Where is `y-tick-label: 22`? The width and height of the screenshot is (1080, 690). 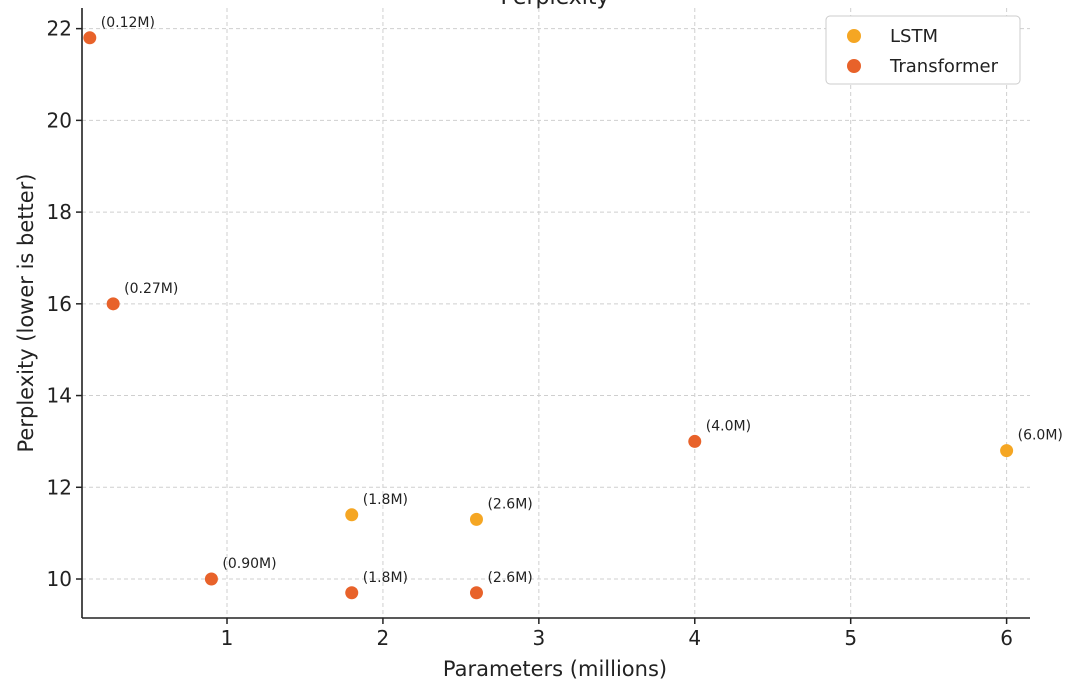 y-tick-label: 22 is located at coordinates (59, 29).